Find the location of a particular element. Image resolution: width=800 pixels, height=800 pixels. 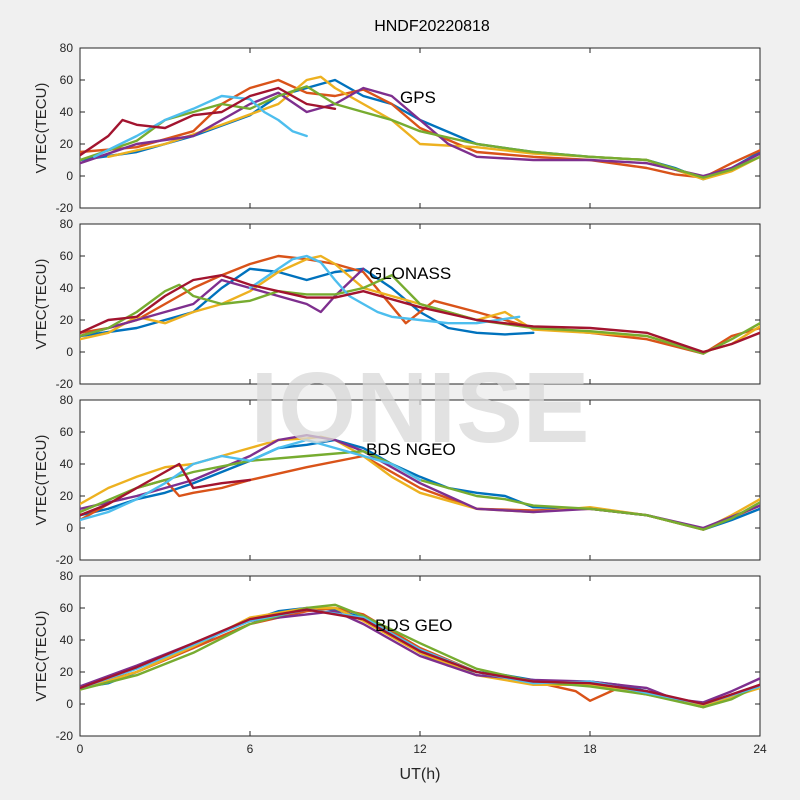

panel-label: BDS GEO is located at coordinates (413, 625).